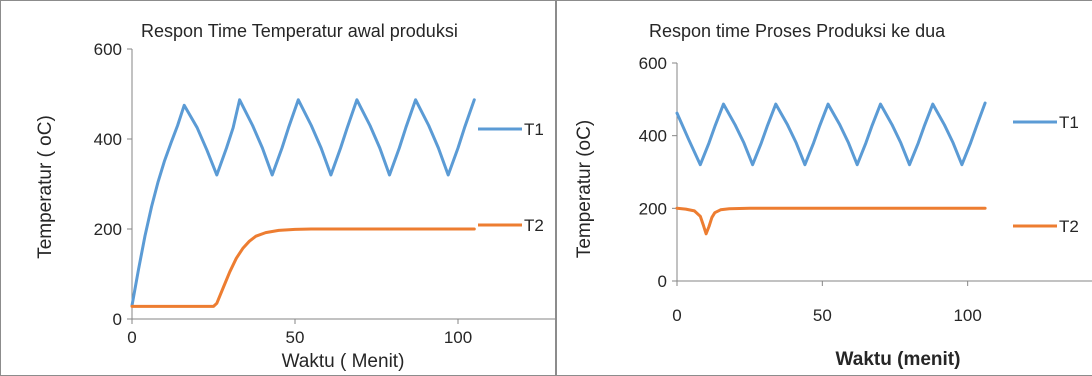 The image size is (1092, 376). Describe the element at coordinates (831, 134) in the screenshot. I see `series-line-t1` at that location.